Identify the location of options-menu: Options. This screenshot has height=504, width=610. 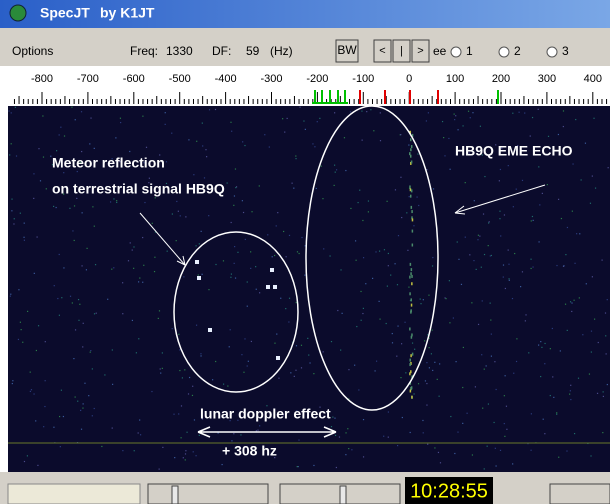
(32, 51).